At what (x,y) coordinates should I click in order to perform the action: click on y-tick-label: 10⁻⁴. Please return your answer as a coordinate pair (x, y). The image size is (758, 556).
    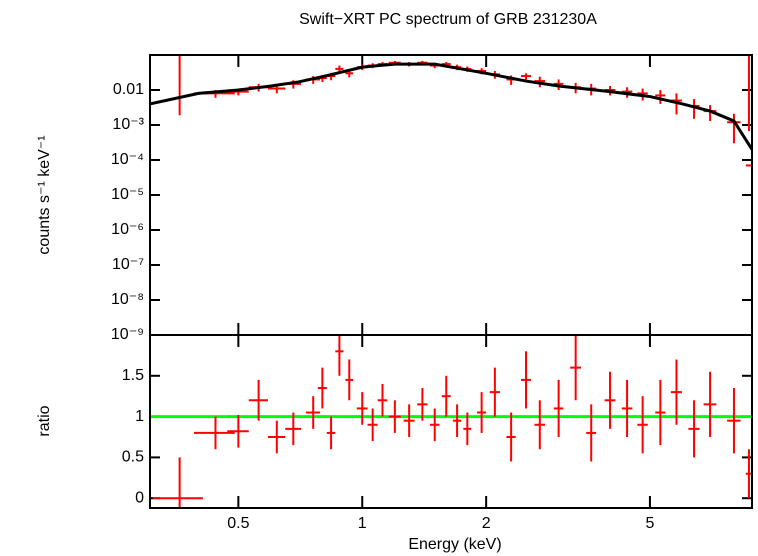
    Looking at the image, I should click on (127, 159).